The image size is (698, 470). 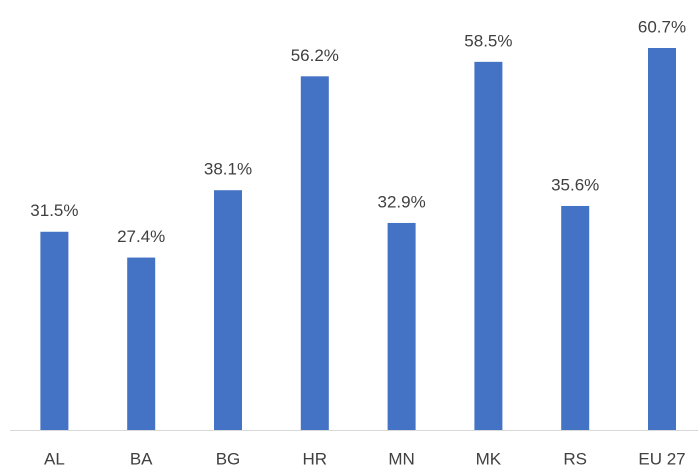 What do you see at coordinates (315, 458) in the screenshot?
I see `x-tick-label: HR` at bounding box center [315, 458].